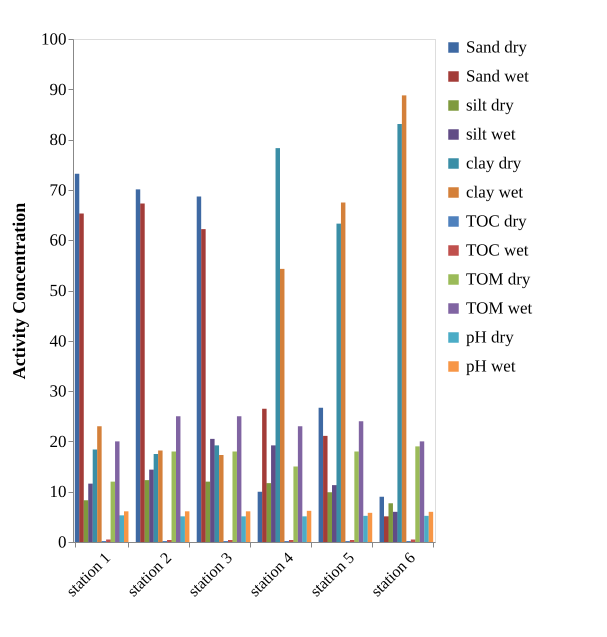 The image size is (607, 637). What do you see at coordinates (58, 340) in the screenshot?
I see `y-tick-label: 40` at bounding box center [58, 340].